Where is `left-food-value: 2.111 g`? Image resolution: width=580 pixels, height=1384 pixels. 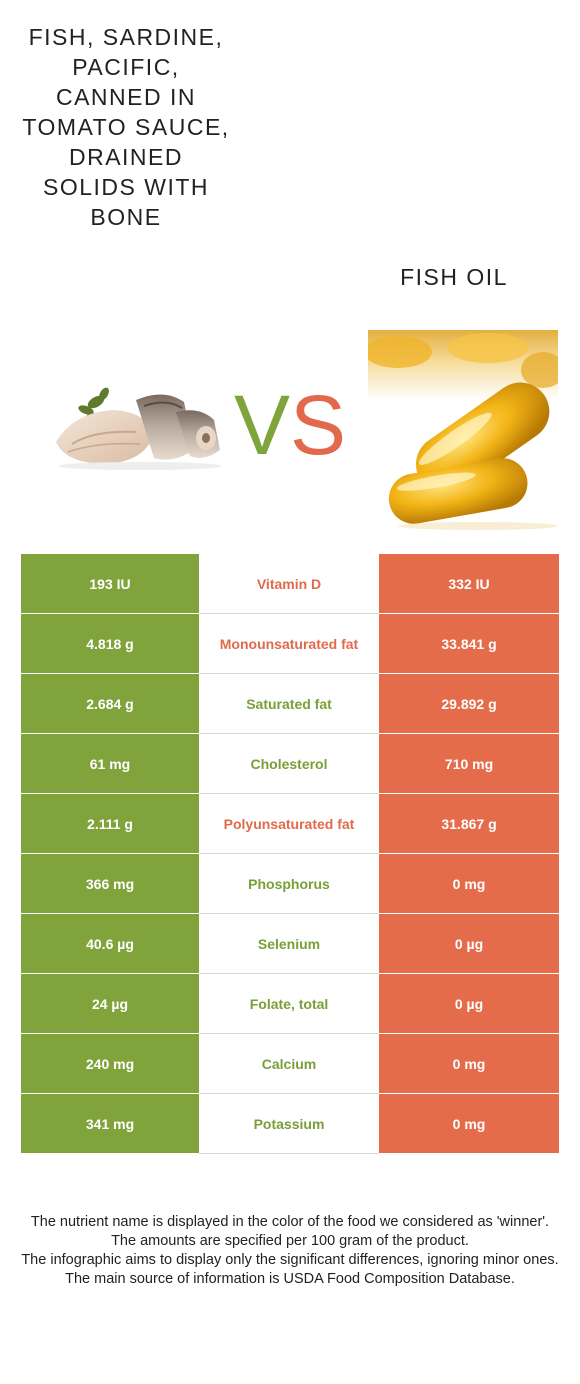 left-food-value: 2.111 g is located at coordinates (110, 823).